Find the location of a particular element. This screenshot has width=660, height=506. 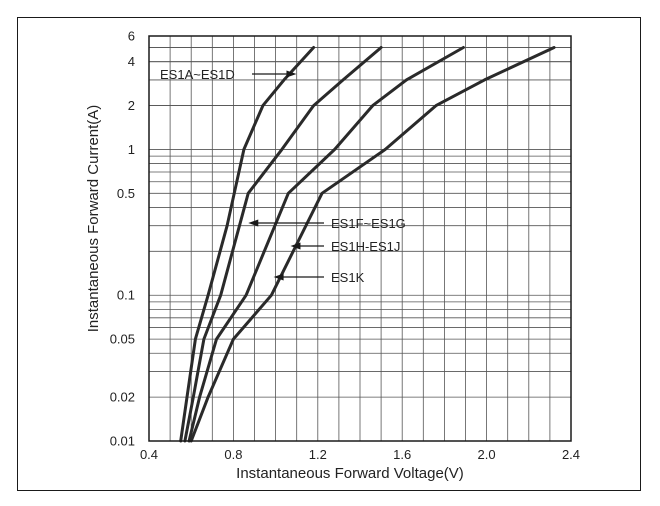

y-axis-label: Instantaneous Forward Current(A) is located at coordinates (93, 219).